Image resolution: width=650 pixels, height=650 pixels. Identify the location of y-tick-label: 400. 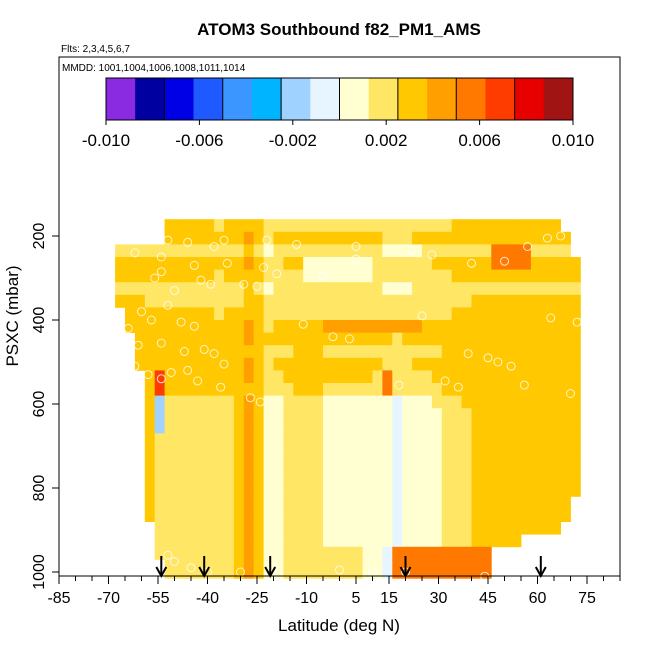
(39, 320).